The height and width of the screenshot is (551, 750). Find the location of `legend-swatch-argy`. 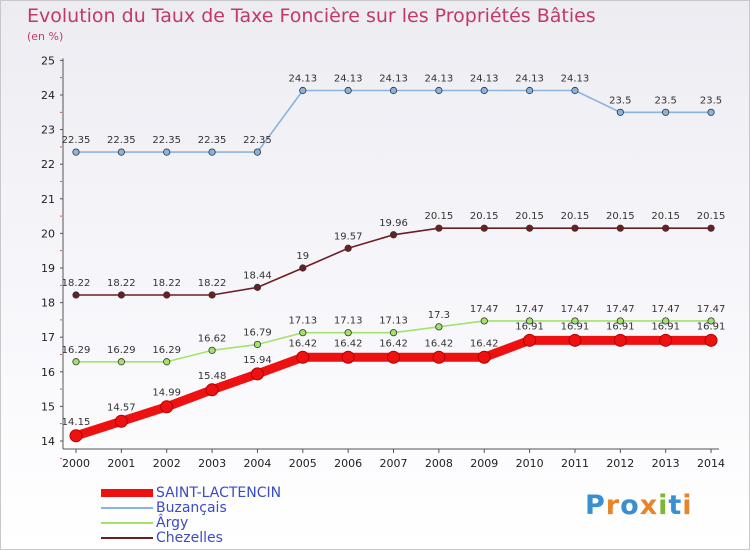

legend-swatch-argy is located at coordinates (127, 523).